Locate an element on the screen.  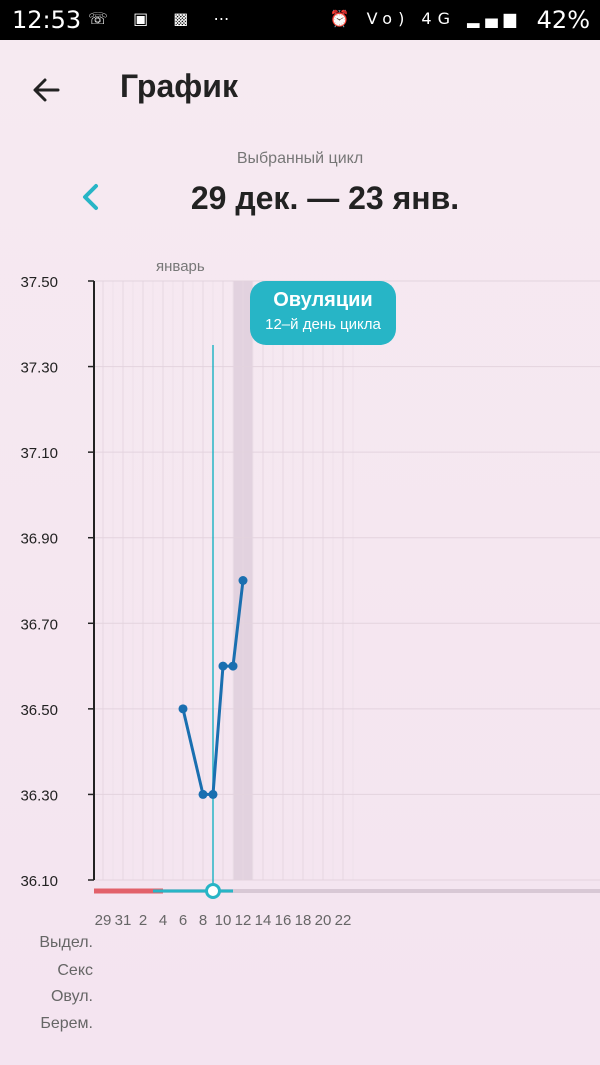
row-label-discharge: Выдел. is located at coordinates (66, 942).